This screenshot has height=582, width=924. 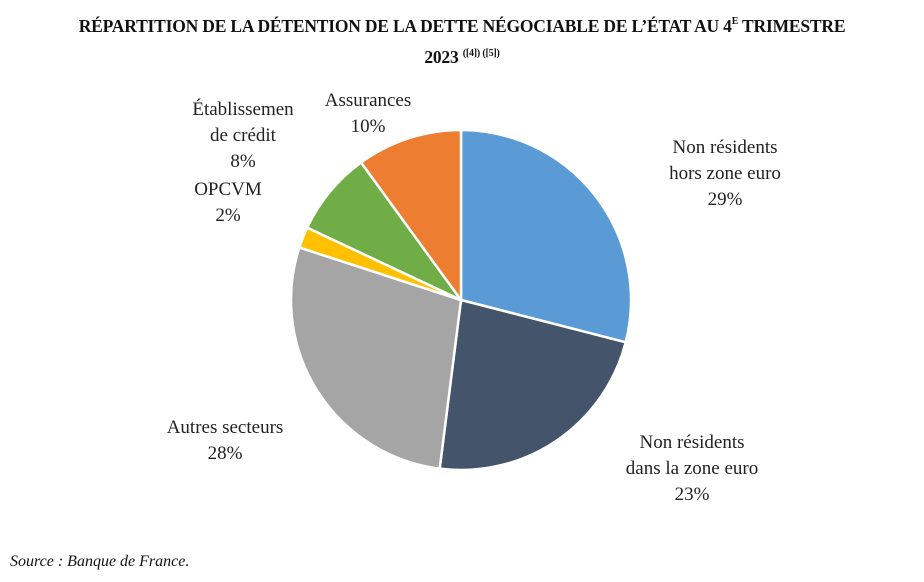 I want to click on slice-label-name: de crédit, so click(x=243, y=135).